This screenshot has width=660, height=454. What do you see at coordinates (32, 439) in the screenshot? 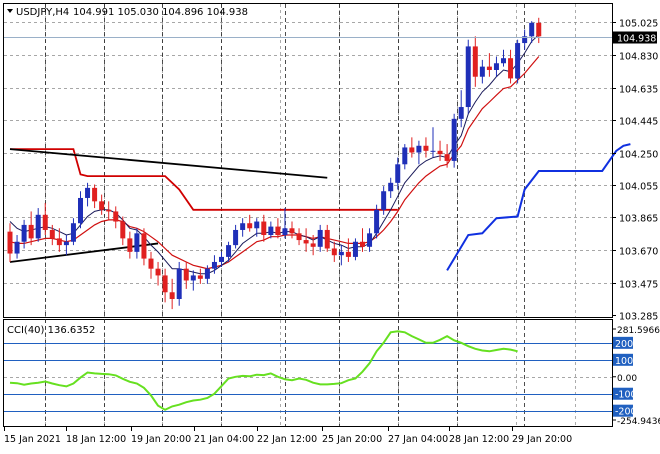
I see `time-tick-label: 15 Jan 2021` at bounding box center [32, 439].